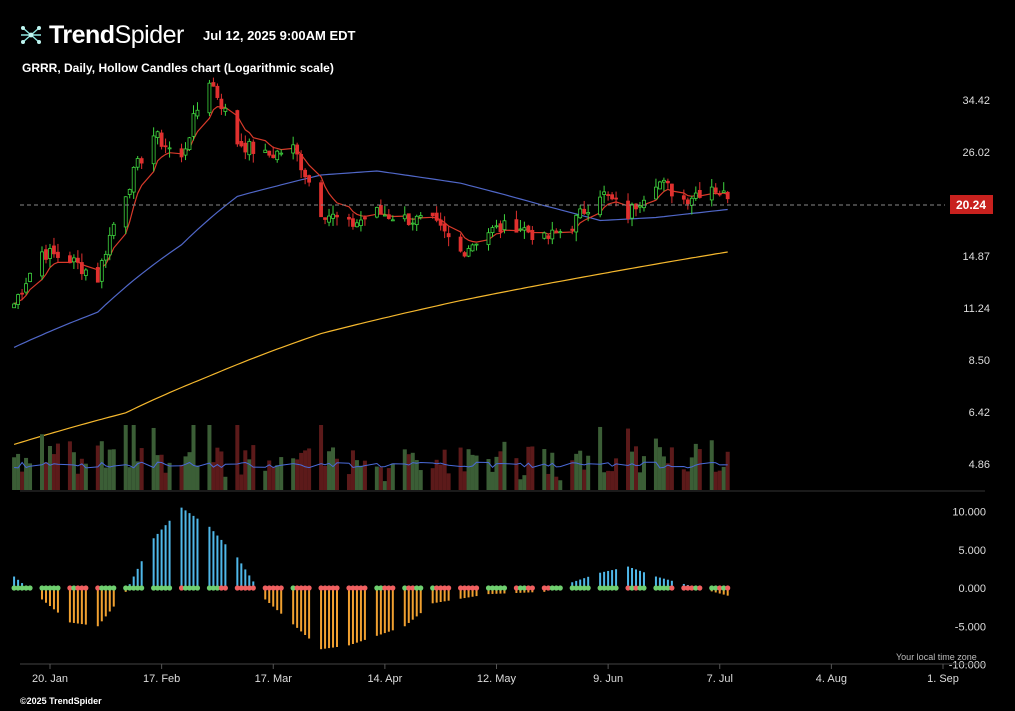 This screenshot has height=711, width=1015. Describe the element at coordinates (979, 361) in the screenshot. I see `price-tick-label: 8.50` at that location.